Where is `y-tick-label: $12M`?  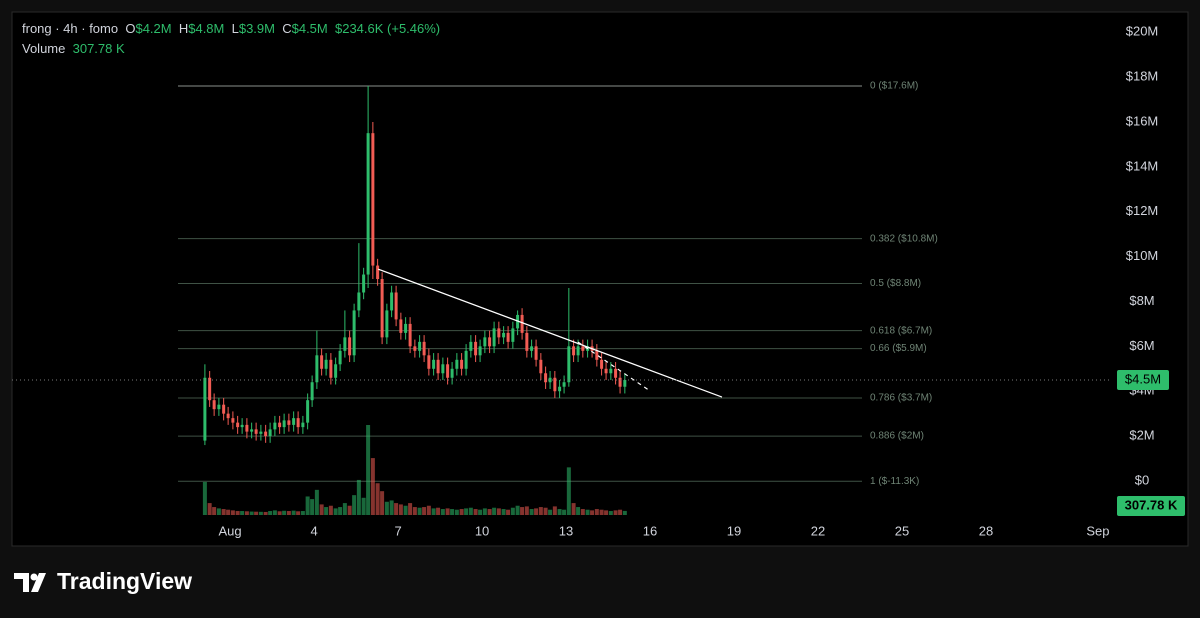 y-tick-label: $12M is located at coordinates (1142, 210).